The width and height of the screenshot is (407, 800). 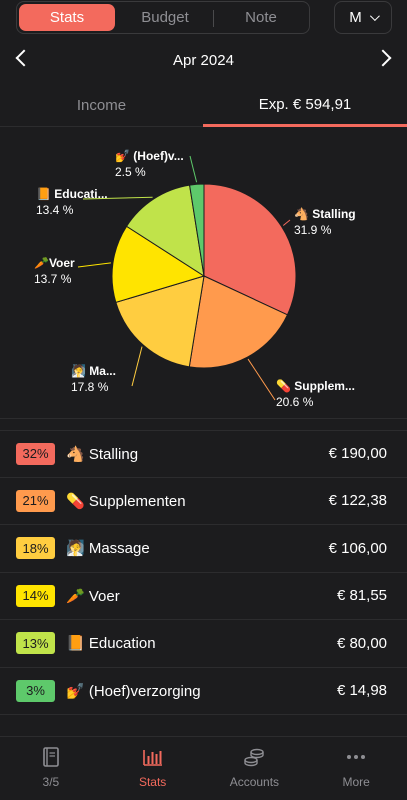 I want to click on tab-expense: Exp. € 594,91, so click(x=305, y=105).